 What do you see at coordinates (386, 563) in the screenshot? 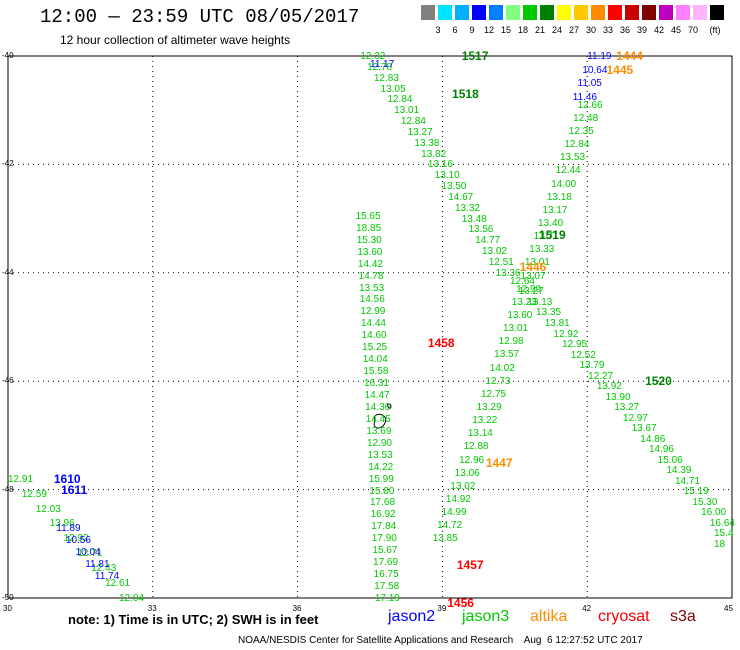
I see `wave-height-value: 17.69` at bounding box center [386, 563].